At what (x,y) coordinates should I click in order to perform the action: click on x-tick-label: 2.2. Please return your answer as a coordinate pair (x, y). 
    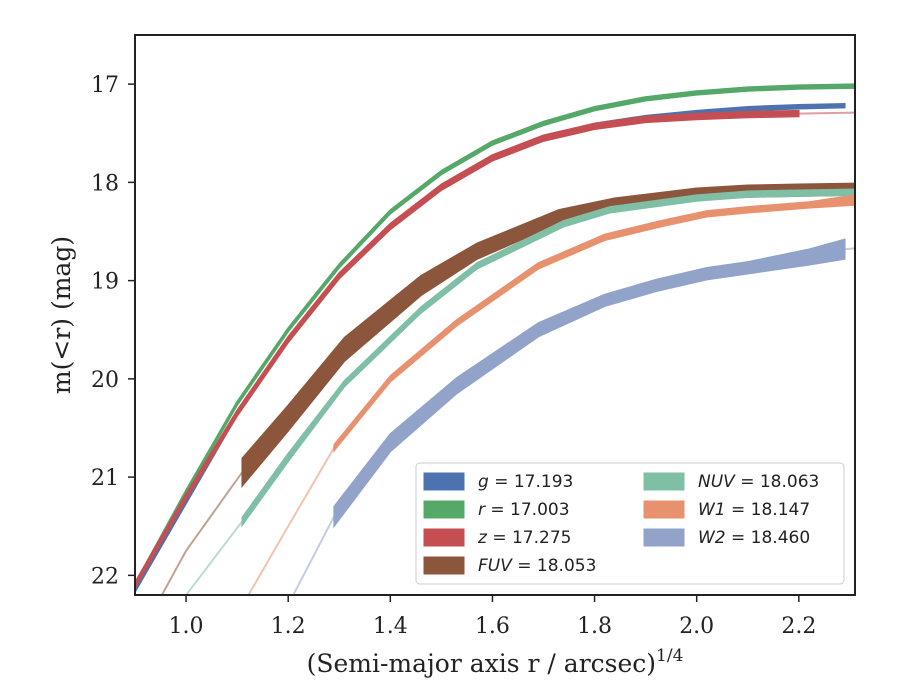
    Looking at the image, I should click on (798, 626).